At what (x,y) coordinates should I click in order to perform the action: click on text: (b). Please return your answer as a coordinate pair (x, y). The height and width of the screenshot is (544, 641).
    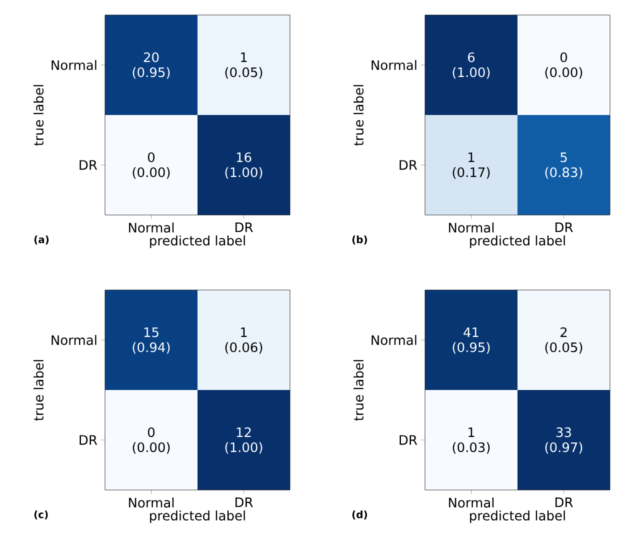
    Looking at the image, I should click on (359, 240).